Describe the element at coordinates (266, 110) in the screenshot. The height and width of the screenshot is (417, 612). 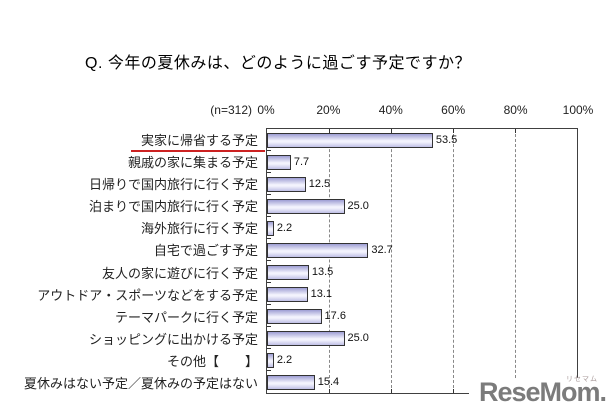
I see `x-tick-label: 0%` at that location.